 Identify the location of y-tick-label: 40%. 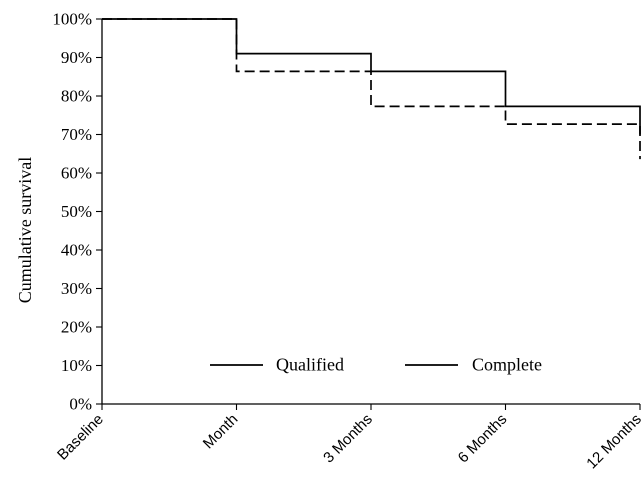
(76, 250).